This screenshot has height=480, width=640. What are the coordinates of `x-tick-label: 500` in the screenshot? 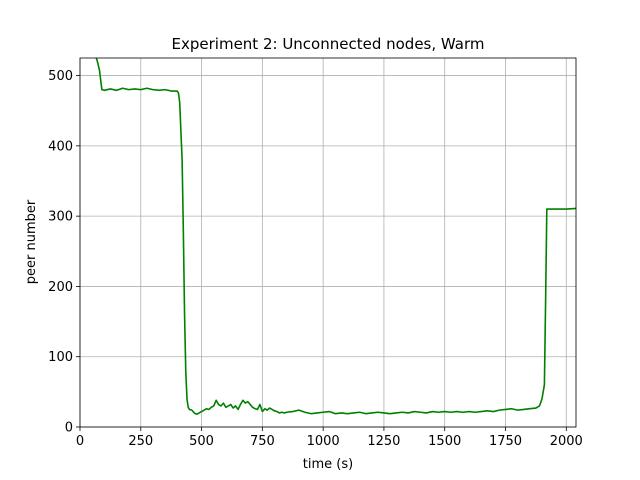 It's located at (201, 441).